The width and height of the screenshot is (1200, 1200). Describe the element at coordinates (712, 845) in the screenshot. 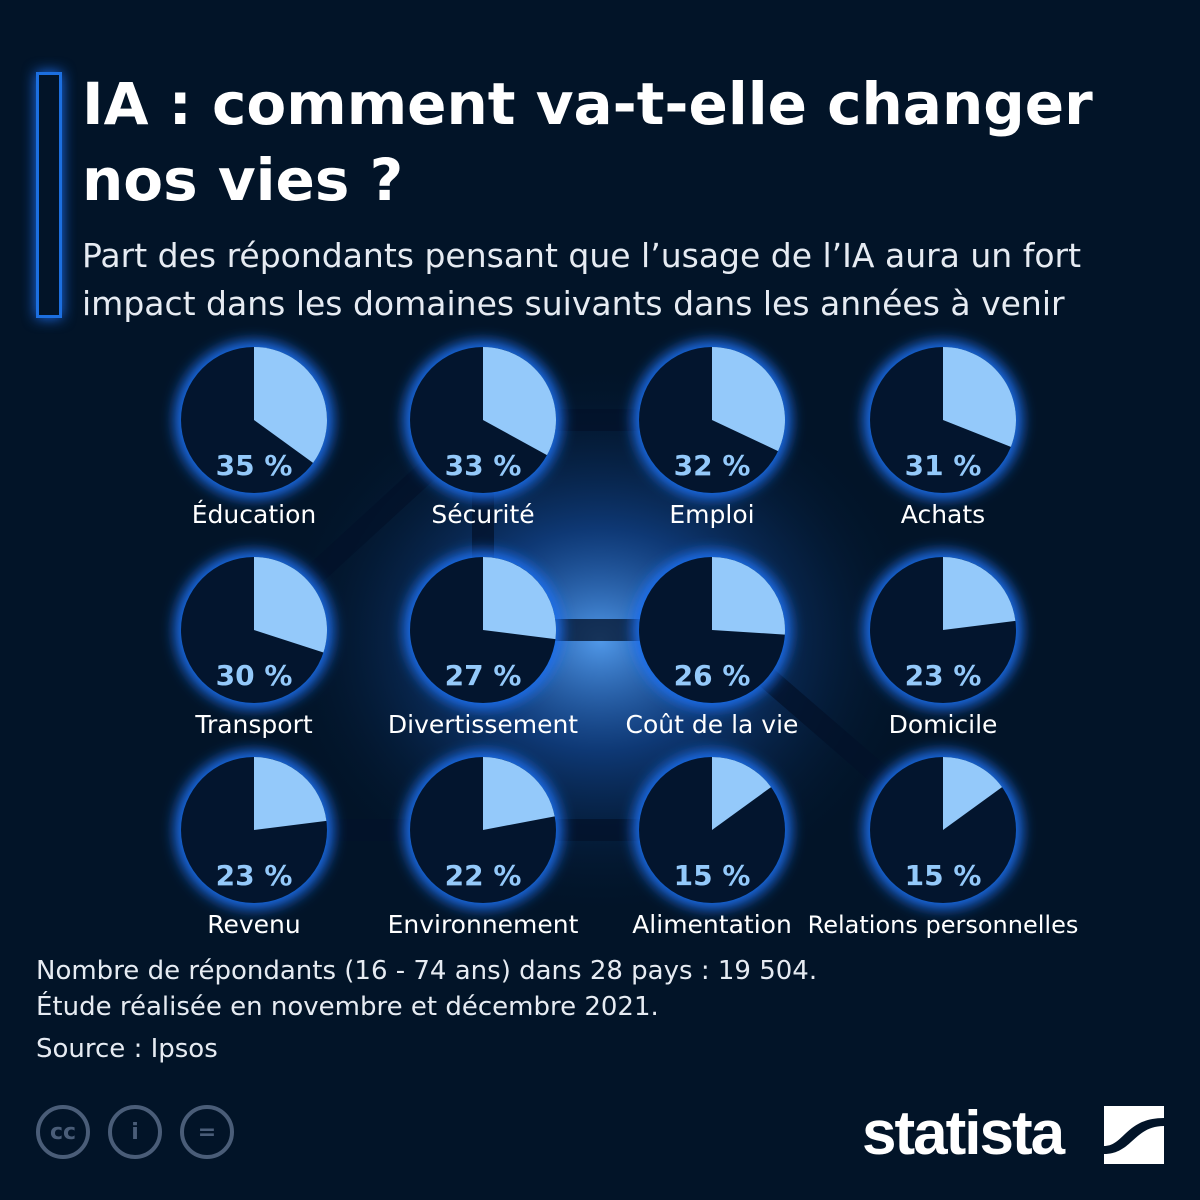

I see `pie-11: 15 % Alimentation` at that location.